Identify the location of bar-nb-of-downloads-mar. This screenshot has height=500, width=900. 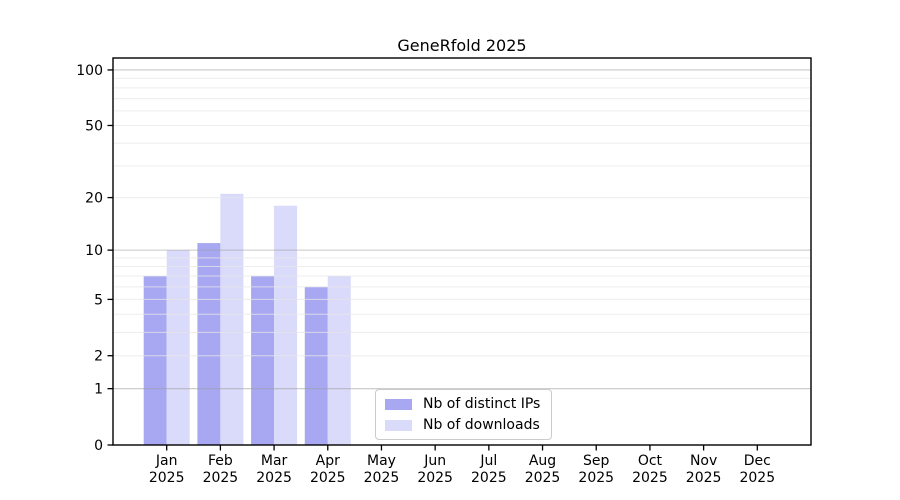
(286, 325).